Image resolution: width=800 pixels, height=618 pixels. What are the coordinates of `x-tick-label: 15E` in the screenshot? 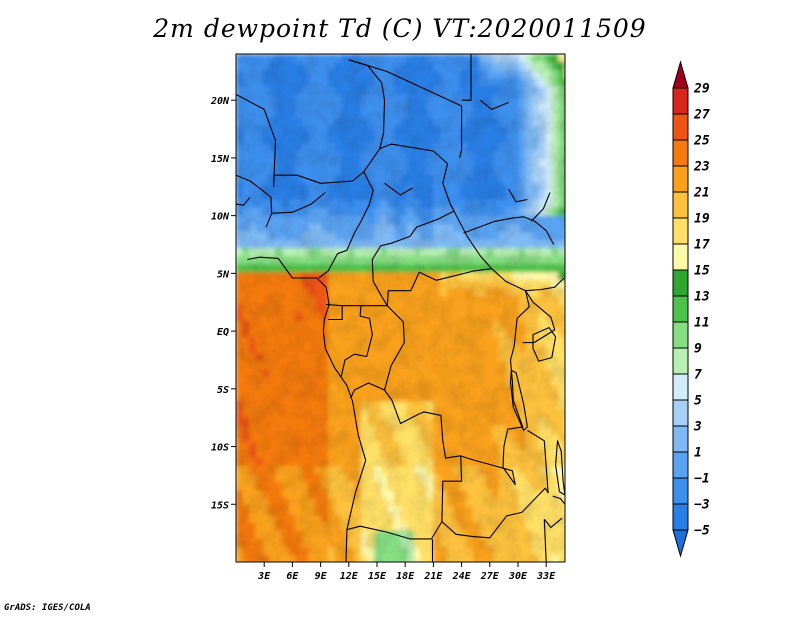 It's located at (377, 576).